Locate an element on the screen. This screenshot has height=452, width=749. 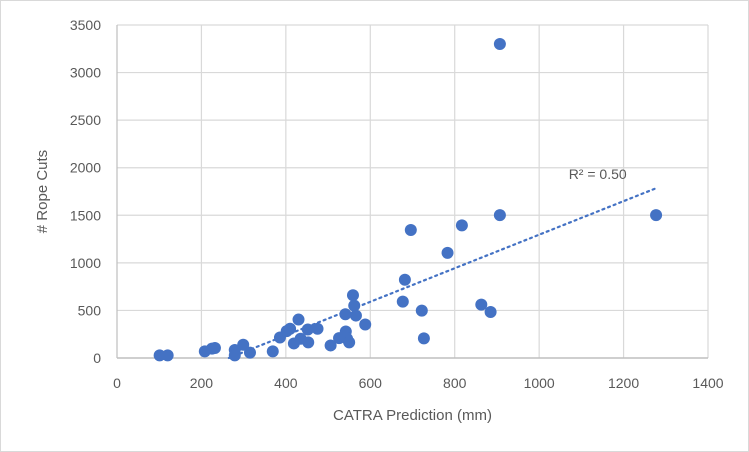
x-tick-label: 1200 is located at coordinates (623, 383).